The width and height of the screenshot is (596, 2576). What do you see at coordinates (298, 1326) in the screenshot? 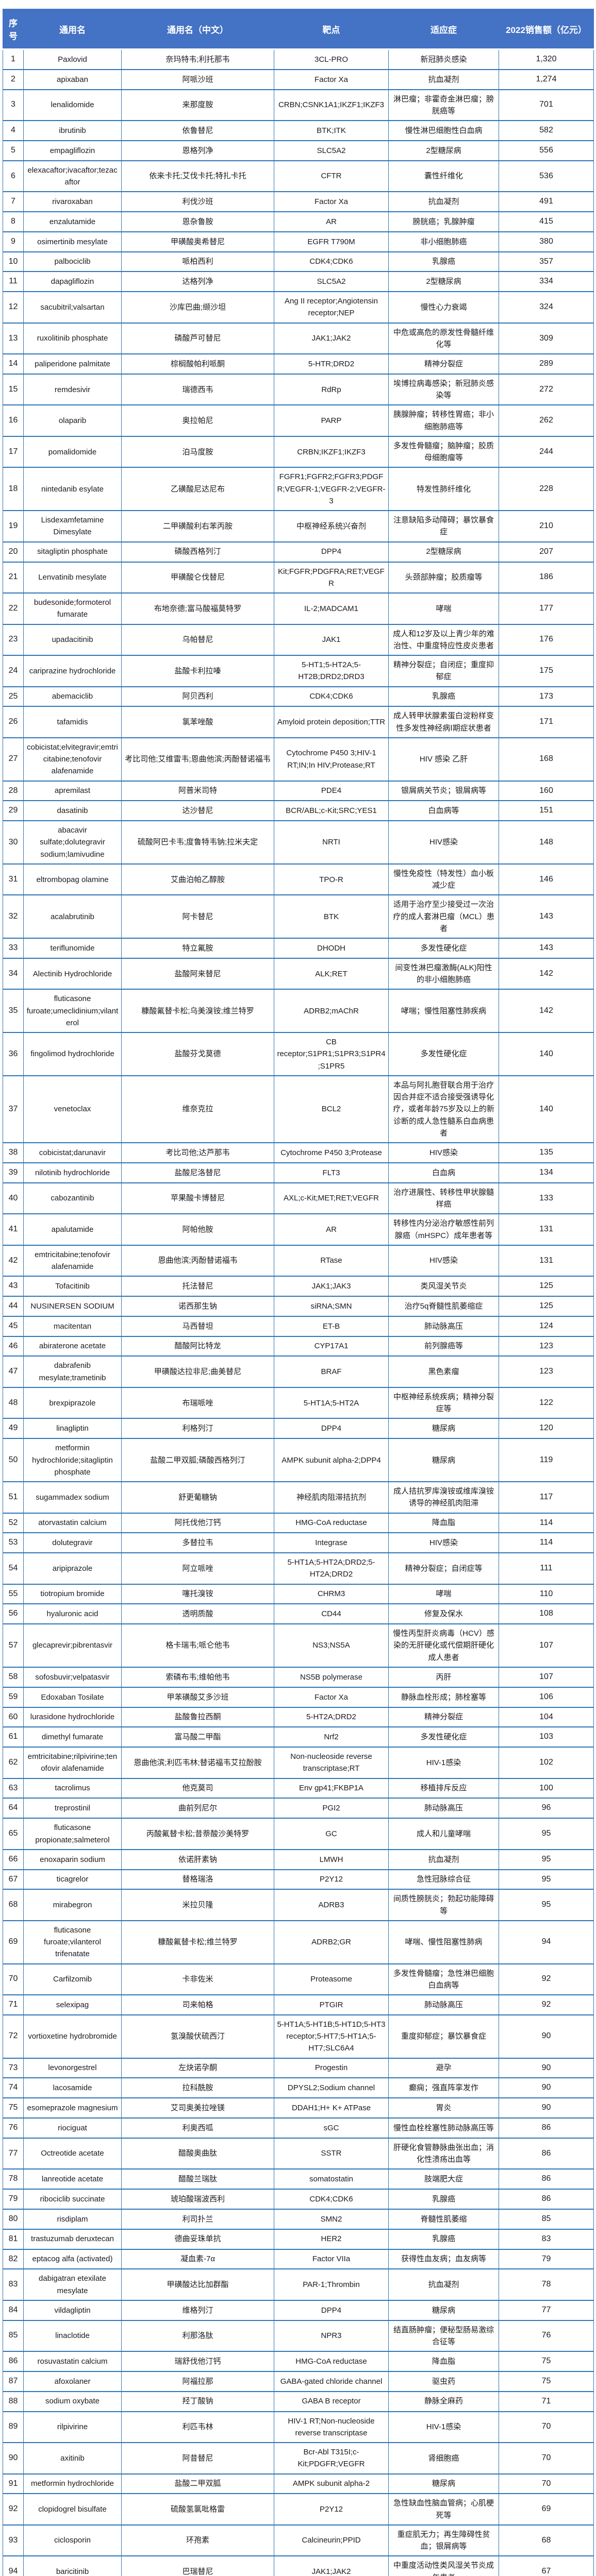
I see `table-row: 45 macitentan 马西替坦 ET-B 肺动脉高压 124` at bounding box center [298, 1326].